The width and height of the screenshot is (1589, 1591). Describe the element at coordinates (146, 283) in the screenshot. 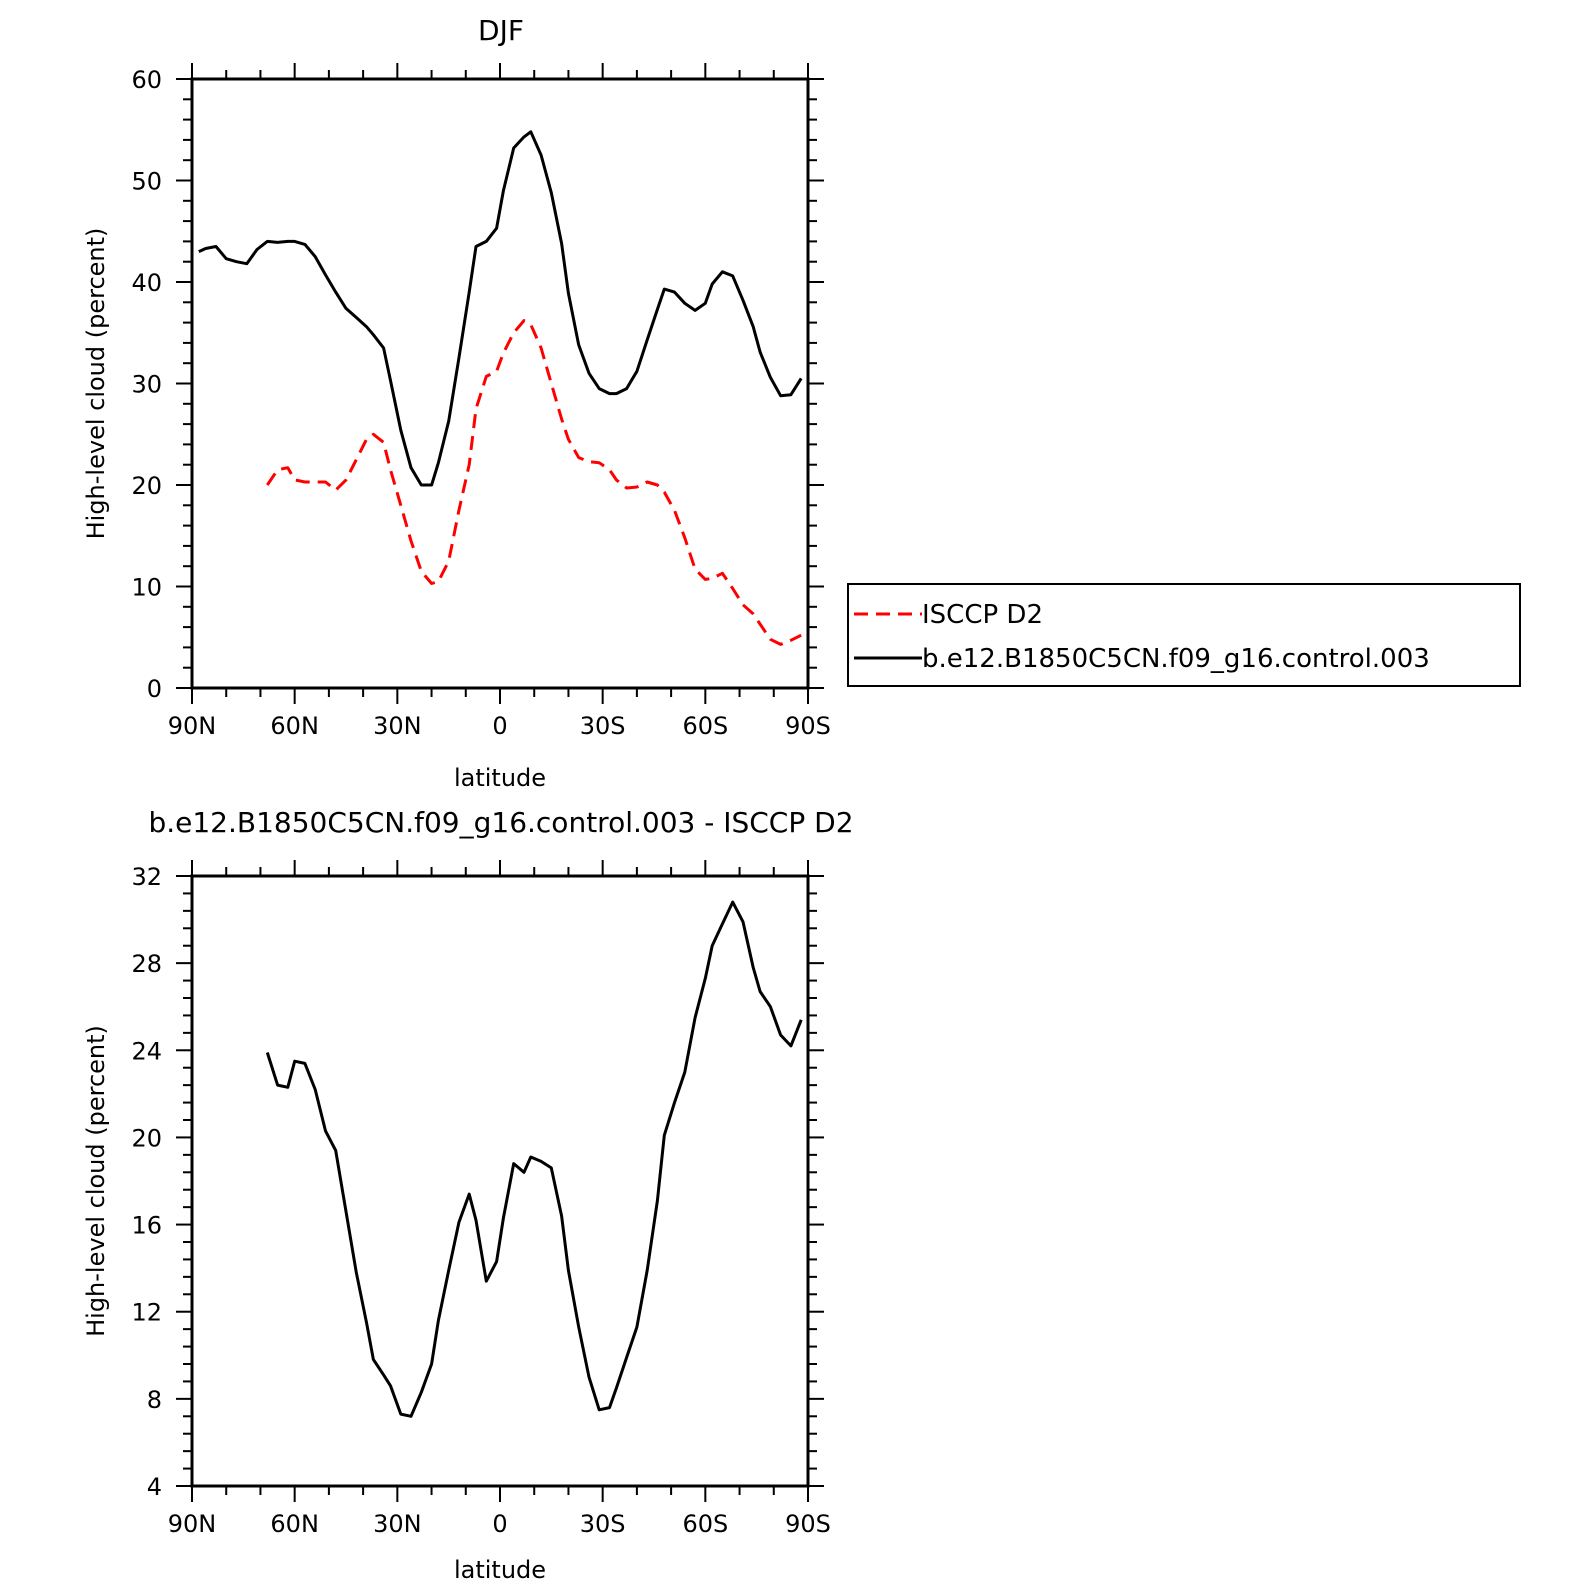

I see `y-tick-label: 40` at that location.